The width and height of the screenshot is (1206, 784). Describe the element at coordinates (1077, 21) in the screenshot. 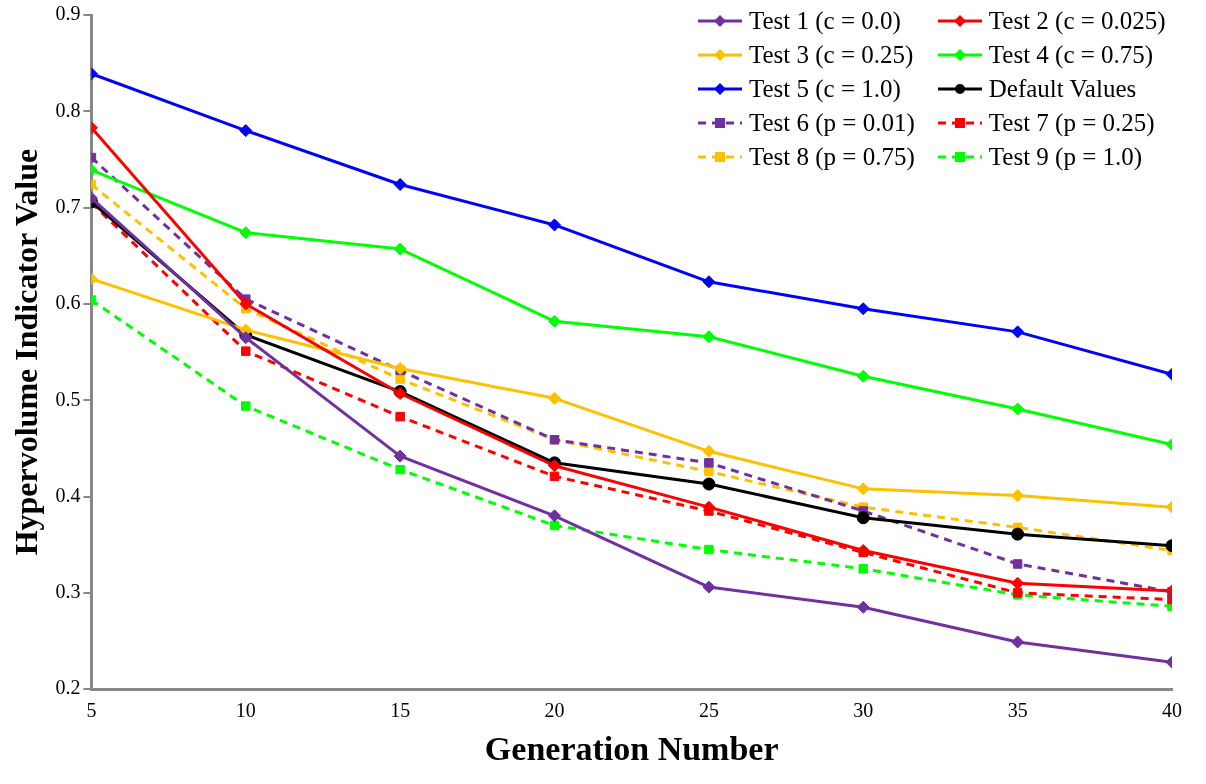

I see `legend-label: Test 2 (c = 0.025)` at that location.